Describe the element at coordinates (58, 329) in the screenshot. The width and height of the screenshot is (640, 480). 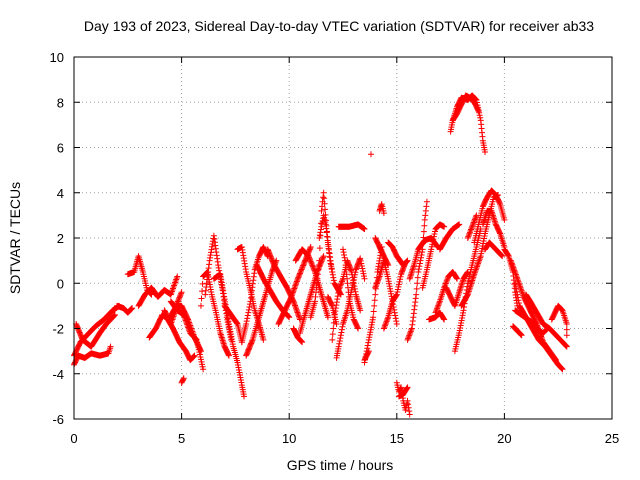
I see `y-tick-label: -2` at that location.